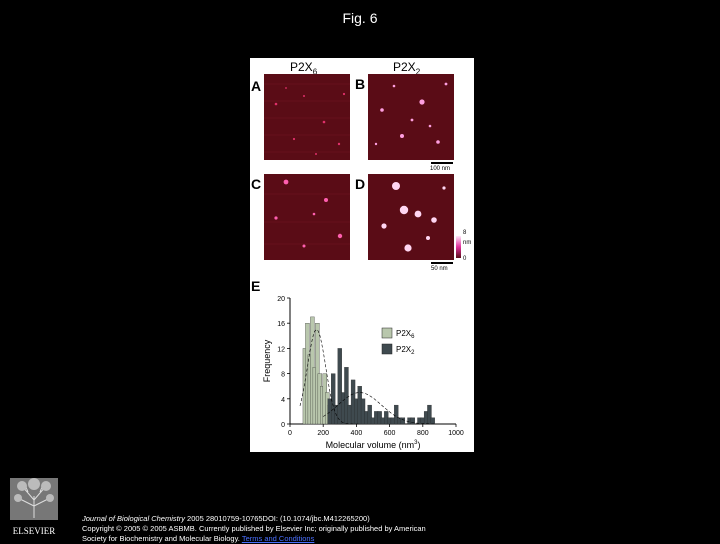 The image size is (720, 544). I want to click on panel-label-e: E, so click(256, 286).